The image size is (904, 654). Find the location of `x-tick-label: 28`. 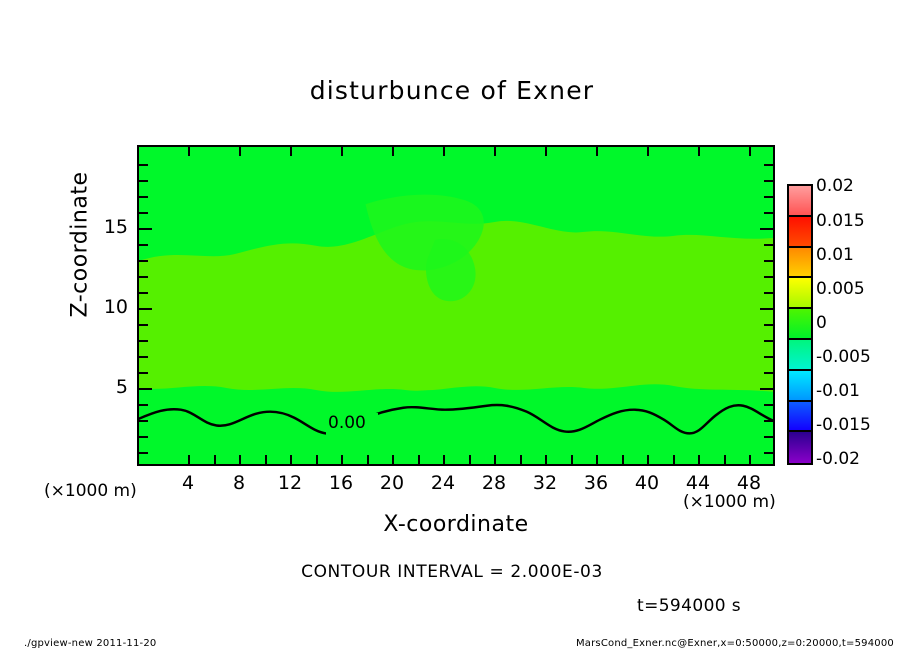

x-tick-label: 28 is located at coordinates (494, 483).